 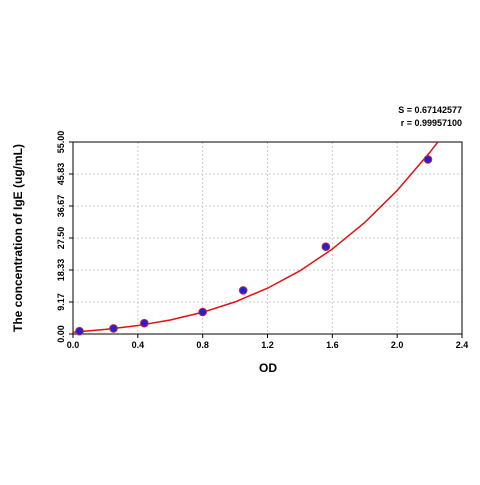 I want to click on x-axis-label: OD, so click(x=268, y=368).